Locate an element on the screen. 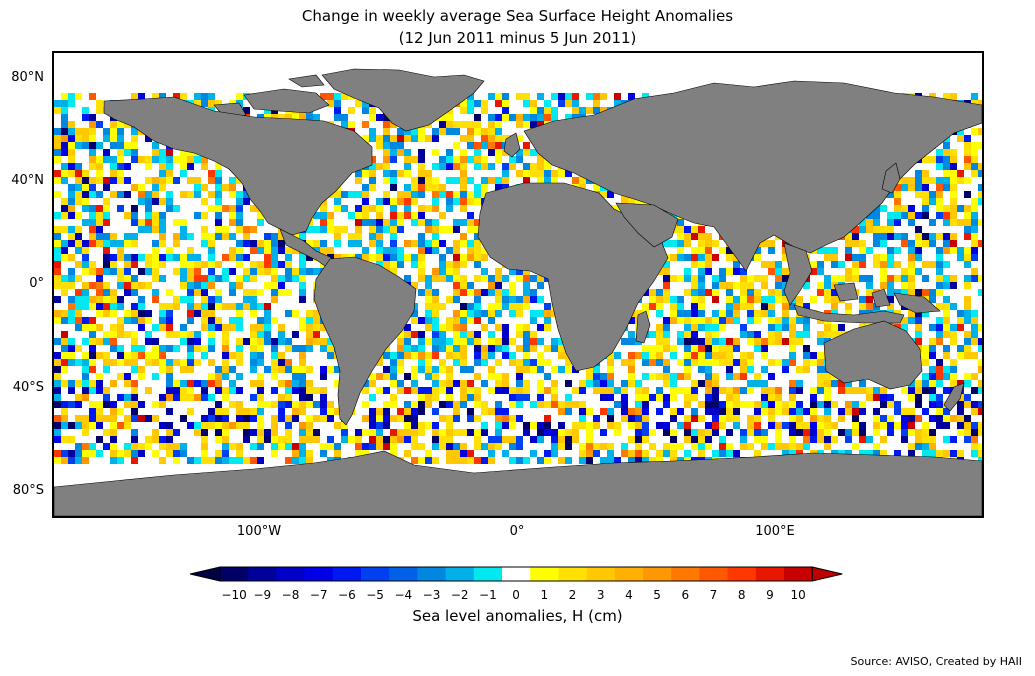 The height and width of the screenshot is (676, 1035). map-subtitle: (12 Jun 2011 minus 5 Jun 2011) is located at coordinates (517, 38).